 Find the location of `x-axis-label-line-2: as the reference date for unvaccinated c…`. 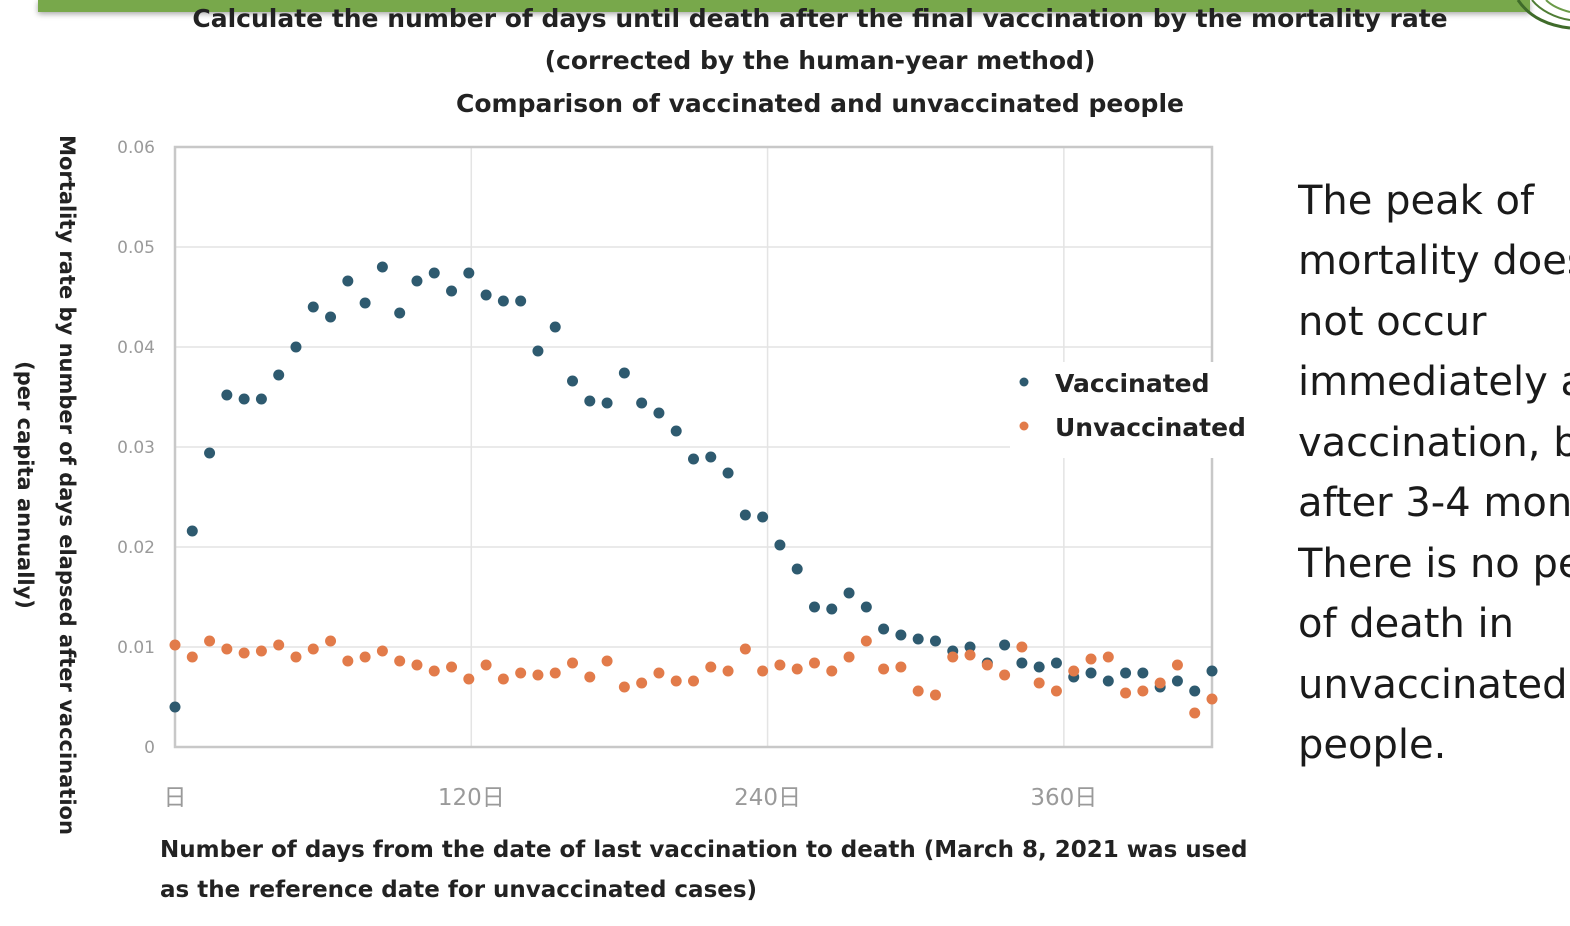

x-axis-label-line-2: as the reference date for unvaccinated c… is located at coordinates (459, 890).